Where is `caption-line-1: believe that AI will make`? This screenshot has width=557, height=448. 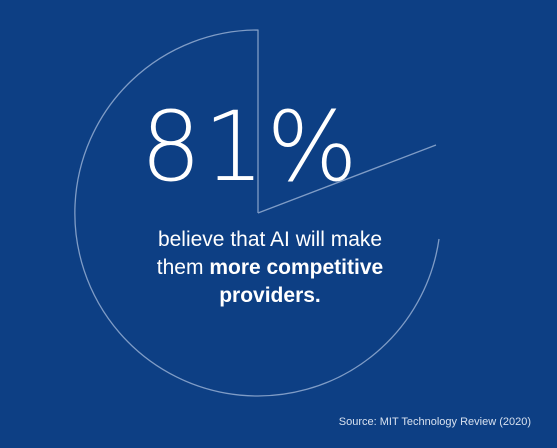
caption-line-1: believe that AI will make is located at coordinates (270, 239).